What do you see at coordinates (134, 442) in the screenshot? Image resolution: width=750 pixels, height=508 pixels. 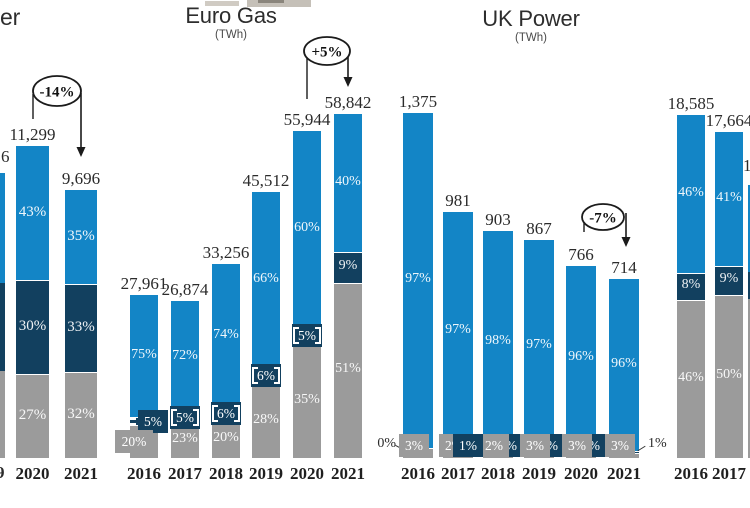 I see `segment-label-box: 20%` at bounding box center [134, 442].